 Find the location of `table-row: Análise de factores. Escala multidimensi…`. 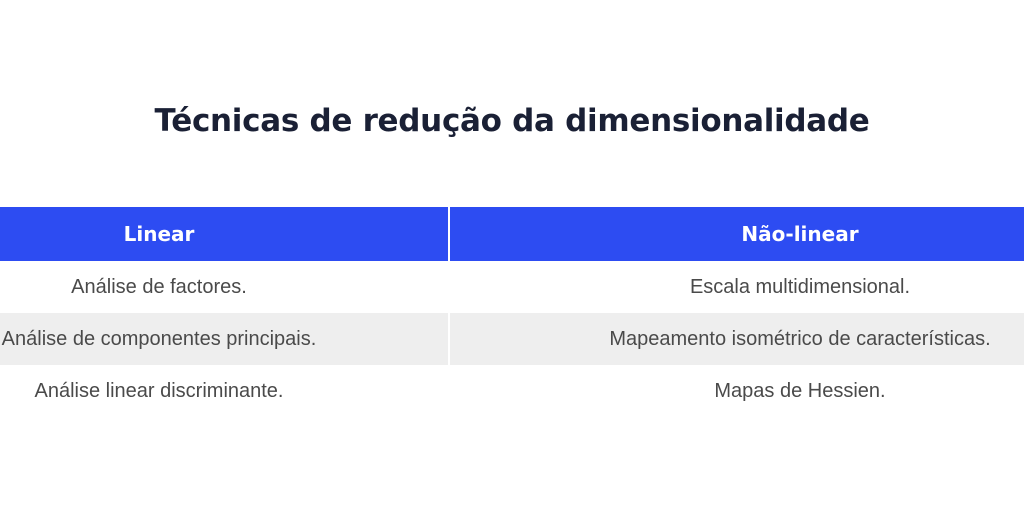

table-row: Análise de factores. Escala multidimensi… is located at coordinates (512, 287).